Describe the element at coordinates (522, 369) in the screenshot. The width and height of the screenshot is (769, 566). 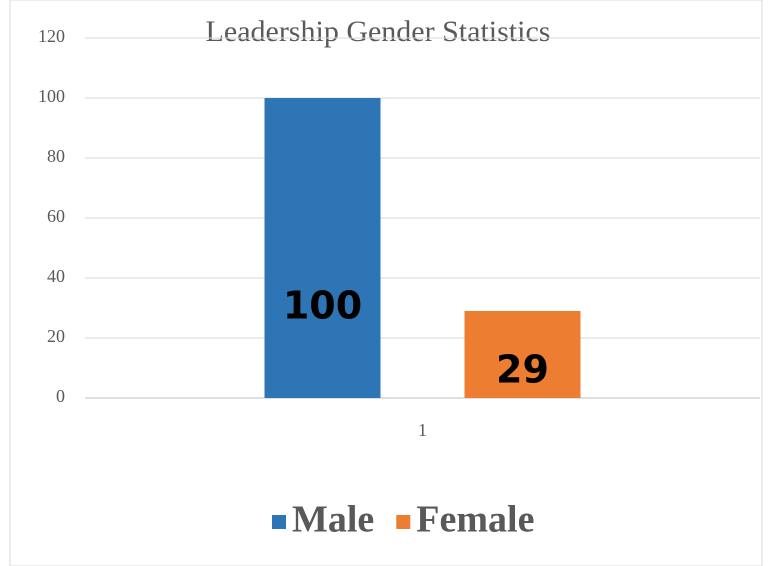
I see `data-label: 29` at that location.